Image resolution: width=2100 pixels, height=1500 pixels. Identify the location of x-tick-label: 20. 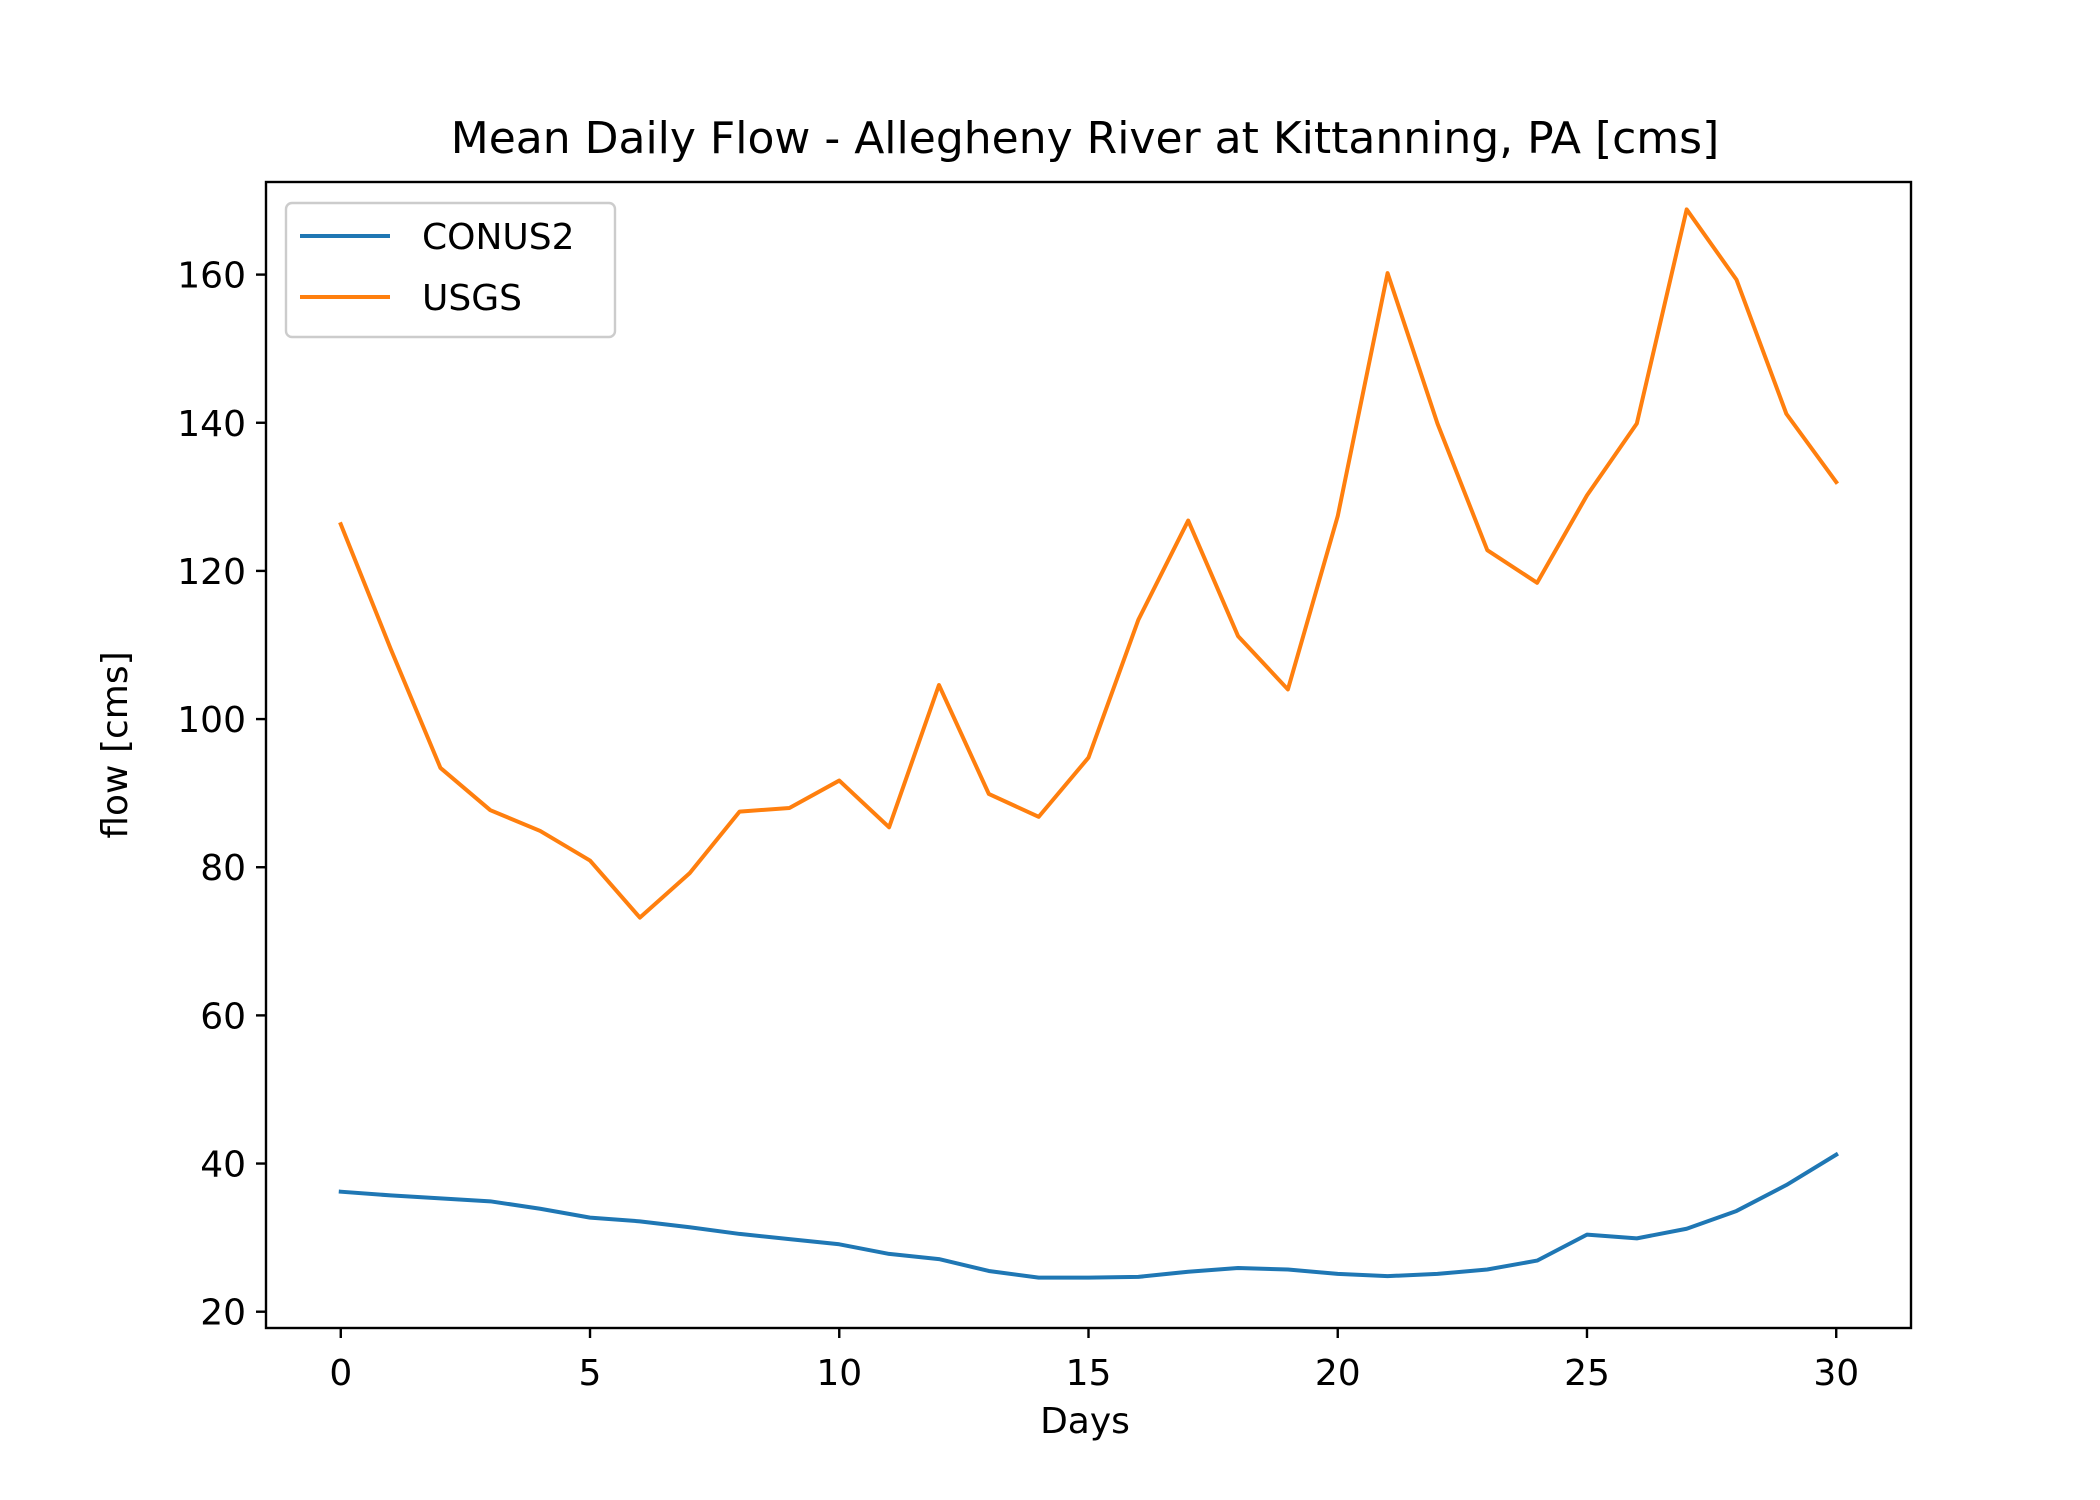
(1338, 1373).